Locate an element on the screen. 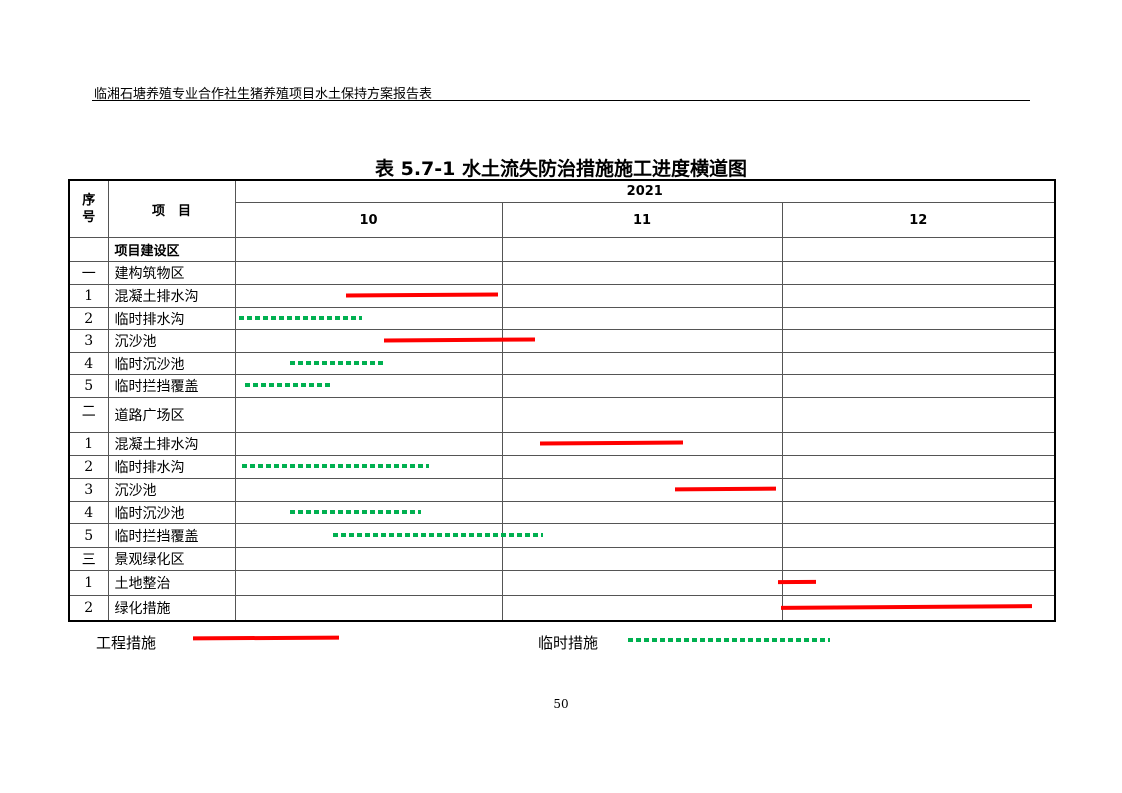  table-row: 一 建构筑物区 is located at coordinates (562, 273).